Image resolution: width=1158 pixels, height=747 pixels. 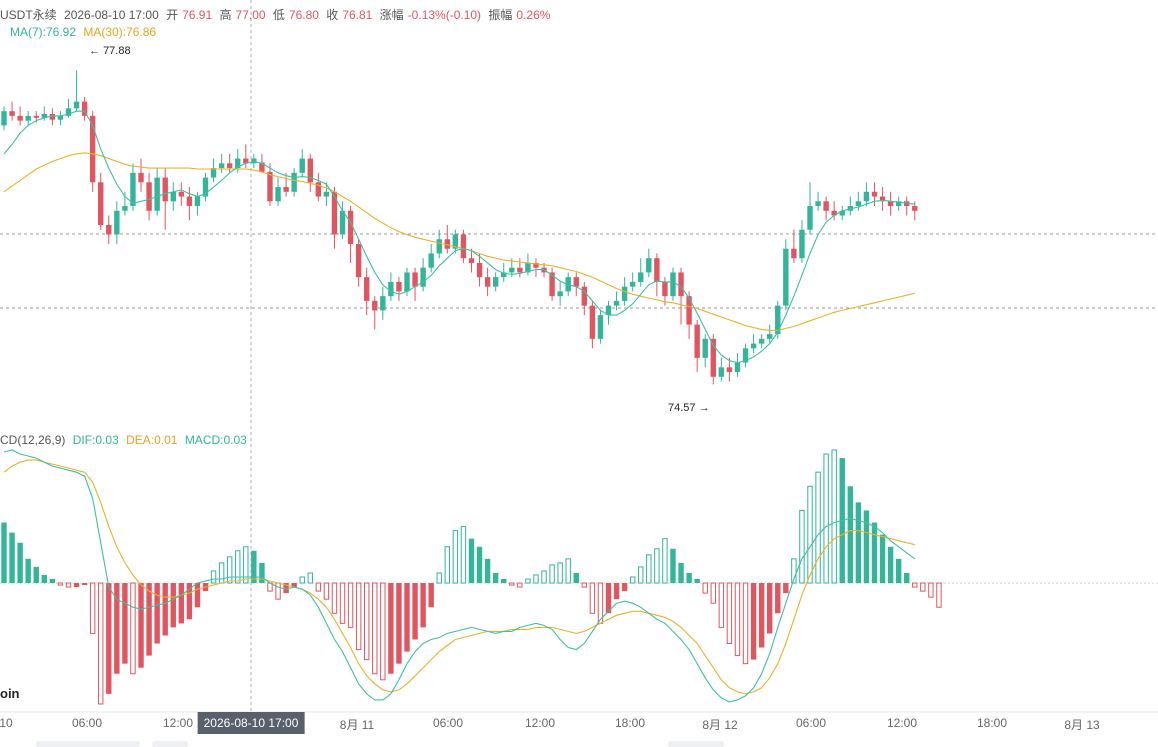 What do you see at coordinates (696, 744) in the screenshot?
I see `timeline-scroll-handle` at bounding box center [696, 744].